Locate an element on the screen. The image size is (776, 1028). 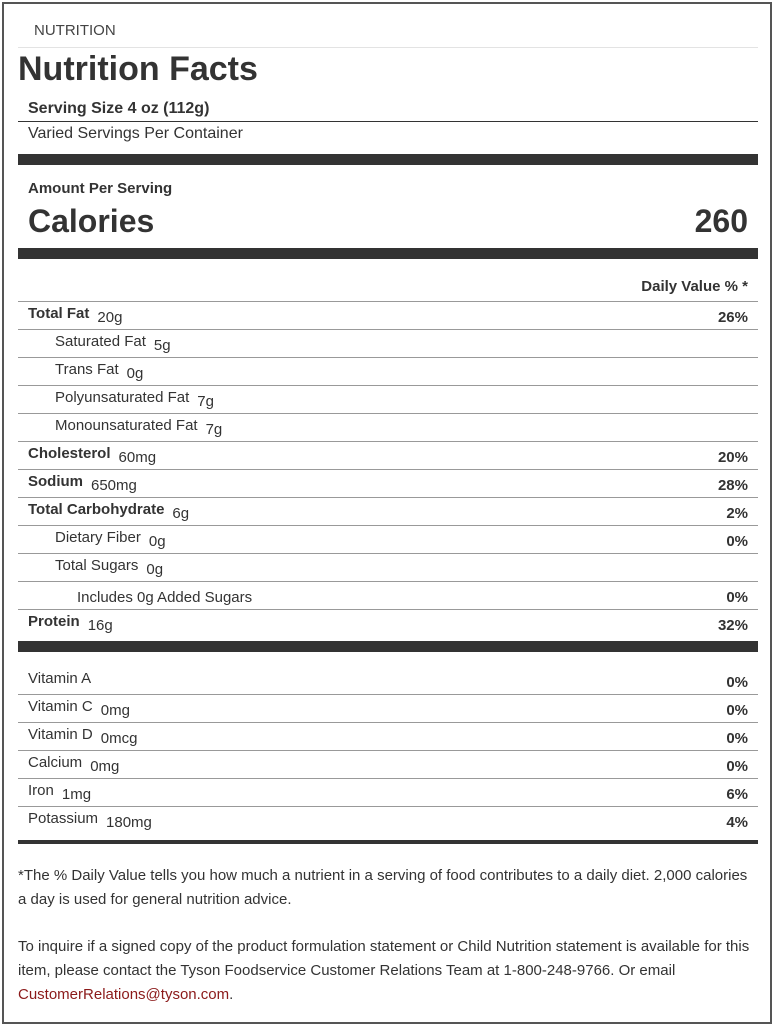
nutrient-name: Sodium is located at coordinates (55, 481).